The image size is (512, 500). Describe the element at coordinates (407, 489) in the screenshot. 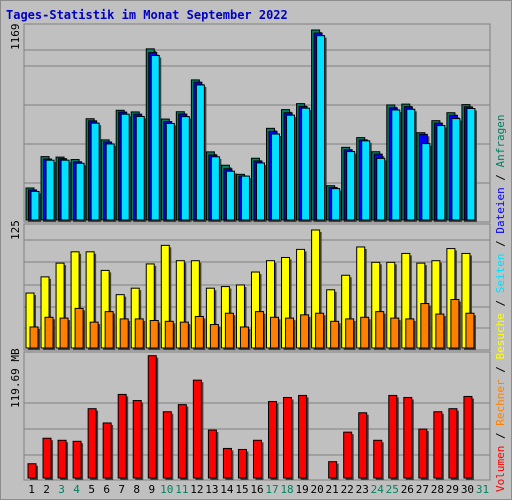

I see `x-tick-label-day-26: 26` at that location.